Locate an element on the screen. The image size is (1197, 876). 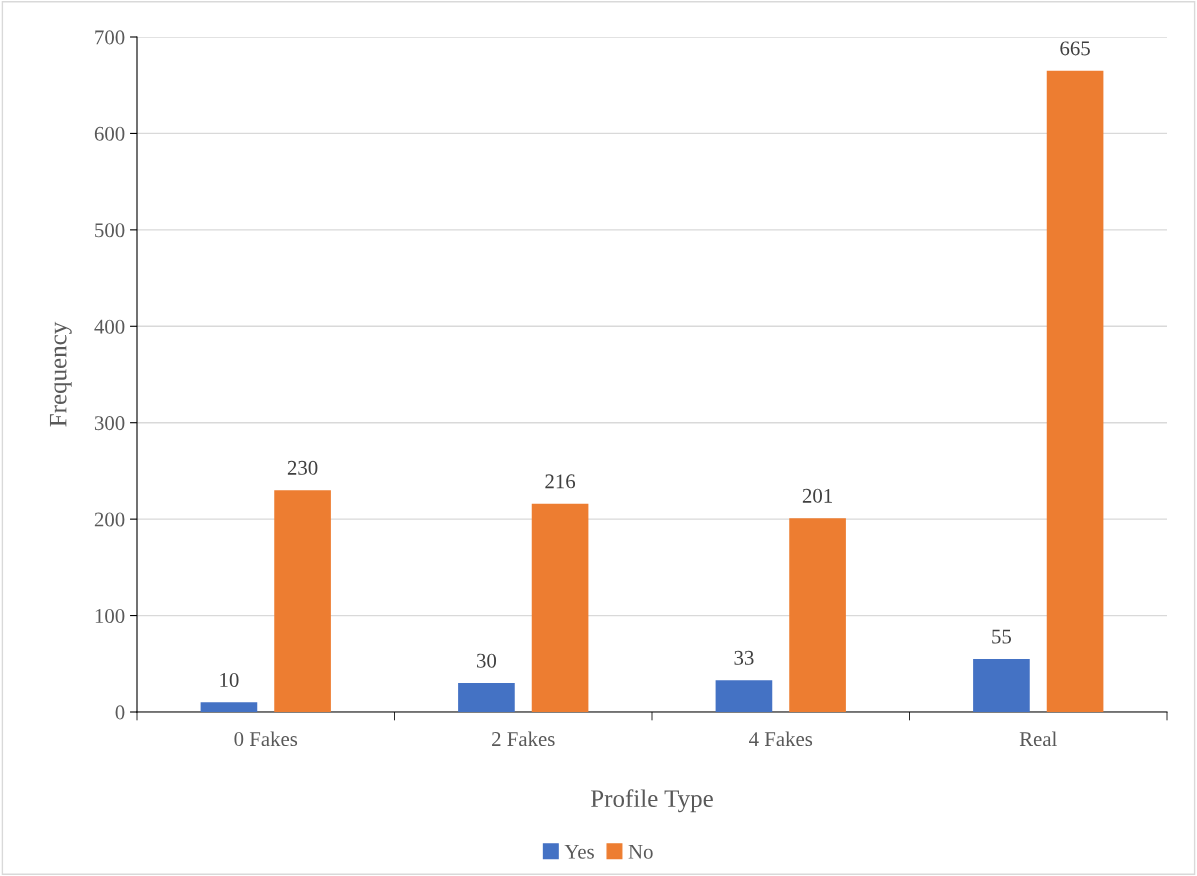
data-label: 665 is located at coordinates (1075, 48).